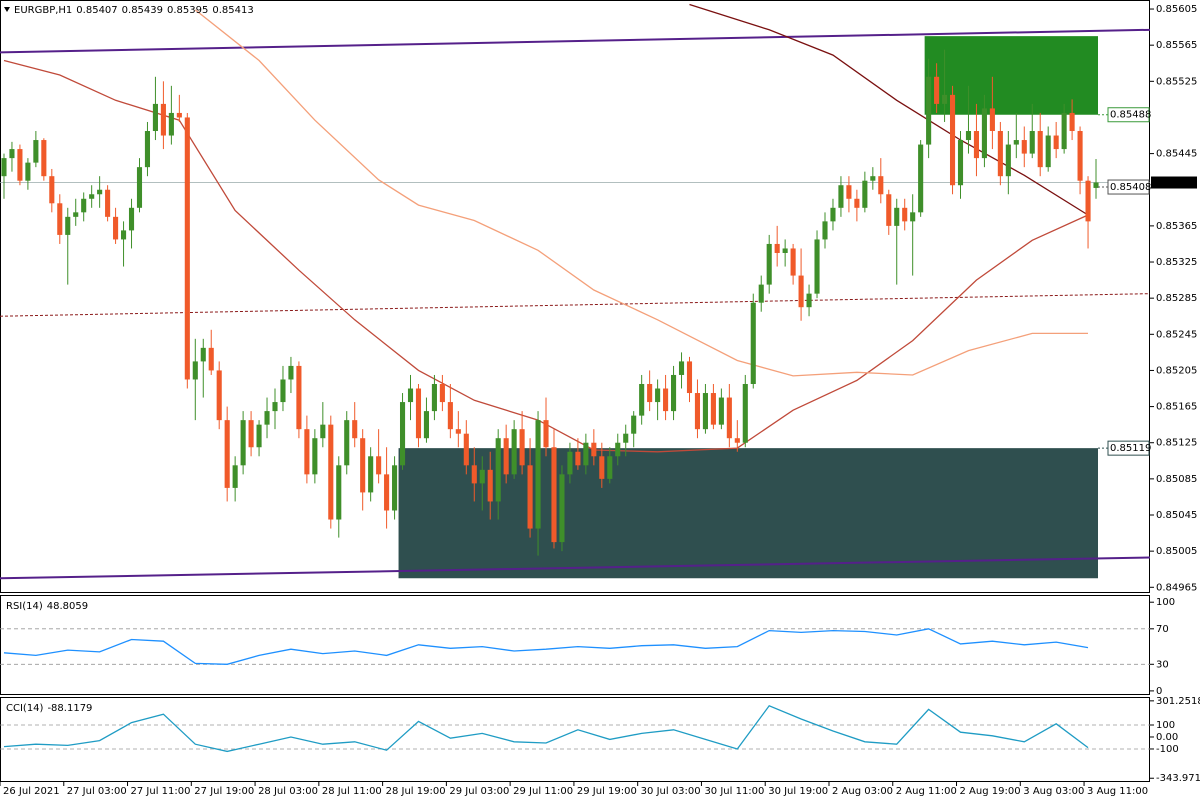 The width and height of the screenshot is (1200, 800). I want to click on y-tick-label: 0.85045, so click(1176, 515).